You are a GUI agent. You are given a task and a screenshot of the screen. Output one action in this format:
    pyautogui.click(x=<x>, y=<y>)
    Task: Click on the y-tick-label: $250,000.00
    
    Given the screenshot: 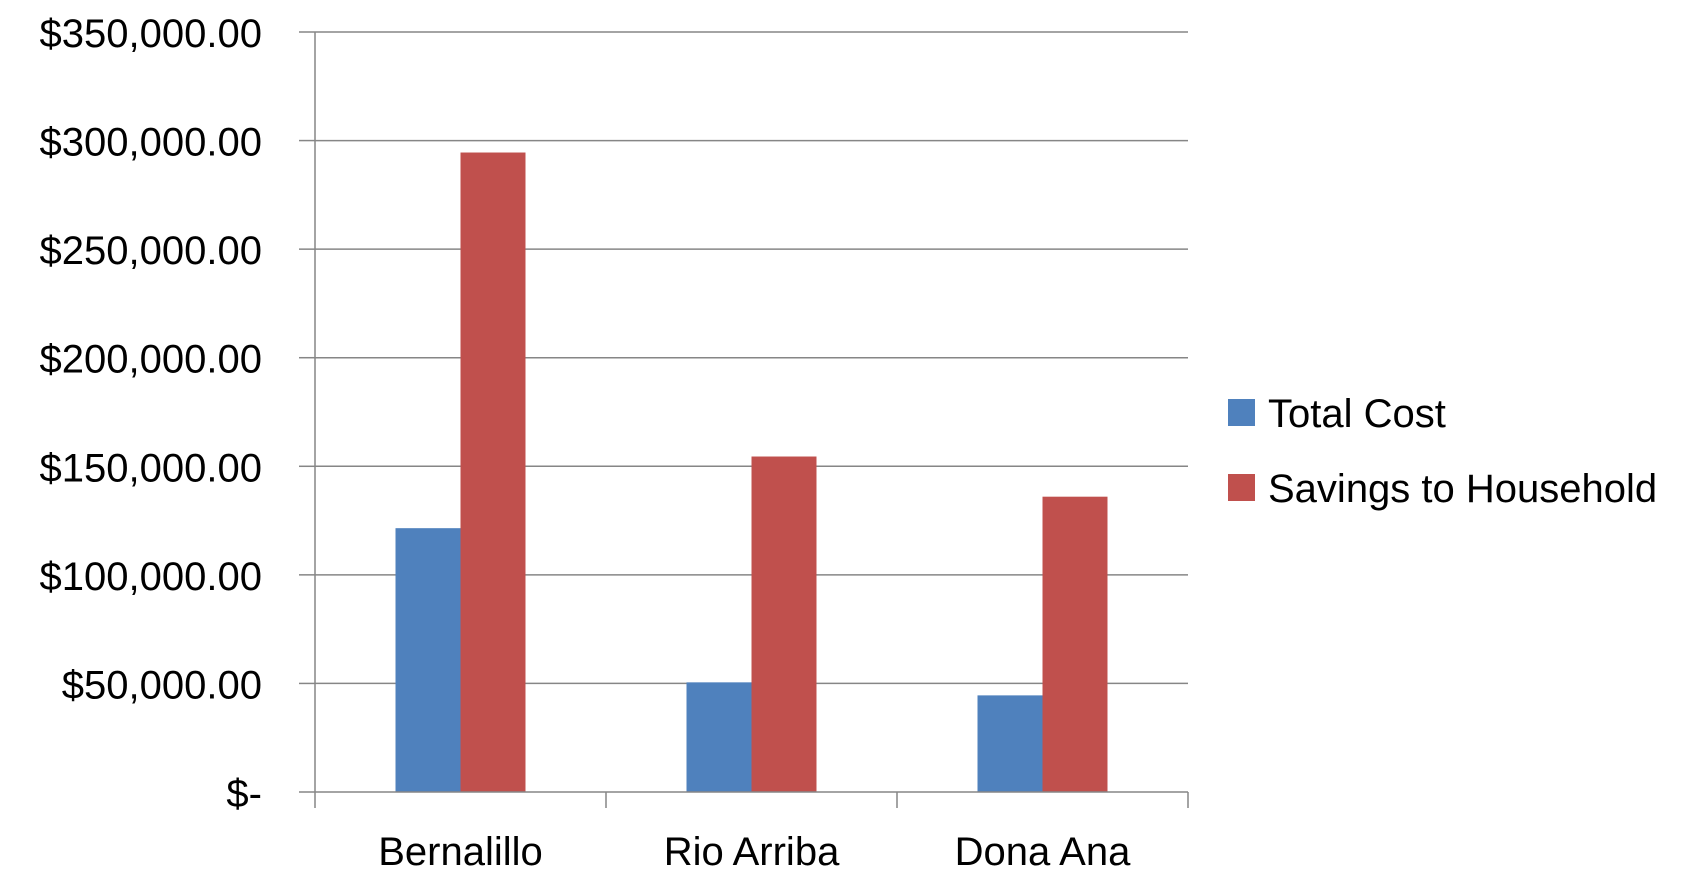 What is the action you would take?
    pyautogui.click(x=151, y=251)
    